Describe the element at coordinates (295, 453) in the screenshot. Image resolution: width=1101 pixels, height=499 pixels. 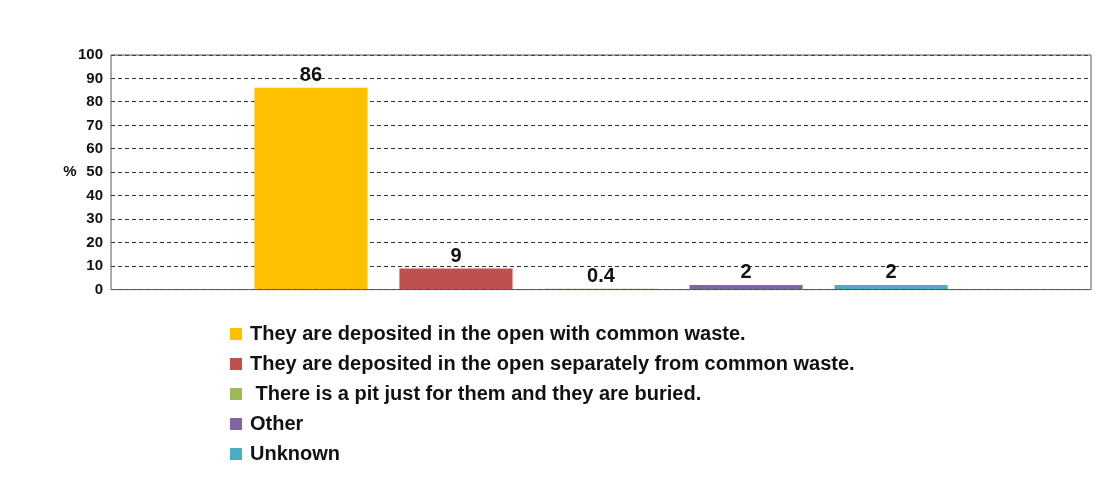
I see `legend-label: Unknown` at that location.